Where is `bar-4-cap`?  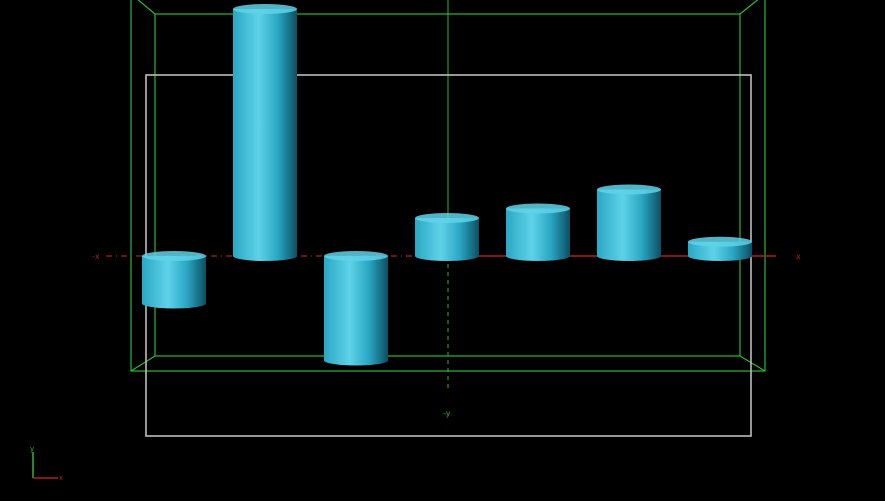
bar-4-cap is located at coordinates (447, 218).